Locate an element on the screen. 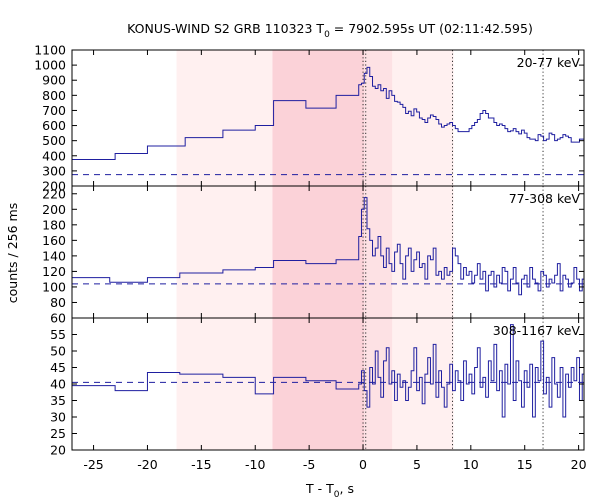 This screenshot has height=500, width=600. energy-band-label: 20-77 keV is located at coordinates (549, 62).